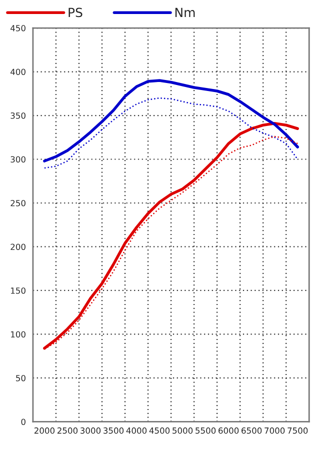 The image size is (320, 452). Describe the element at coordinates (18, 28) in the screenshot. I see `y-tick-label: 450` at that location.